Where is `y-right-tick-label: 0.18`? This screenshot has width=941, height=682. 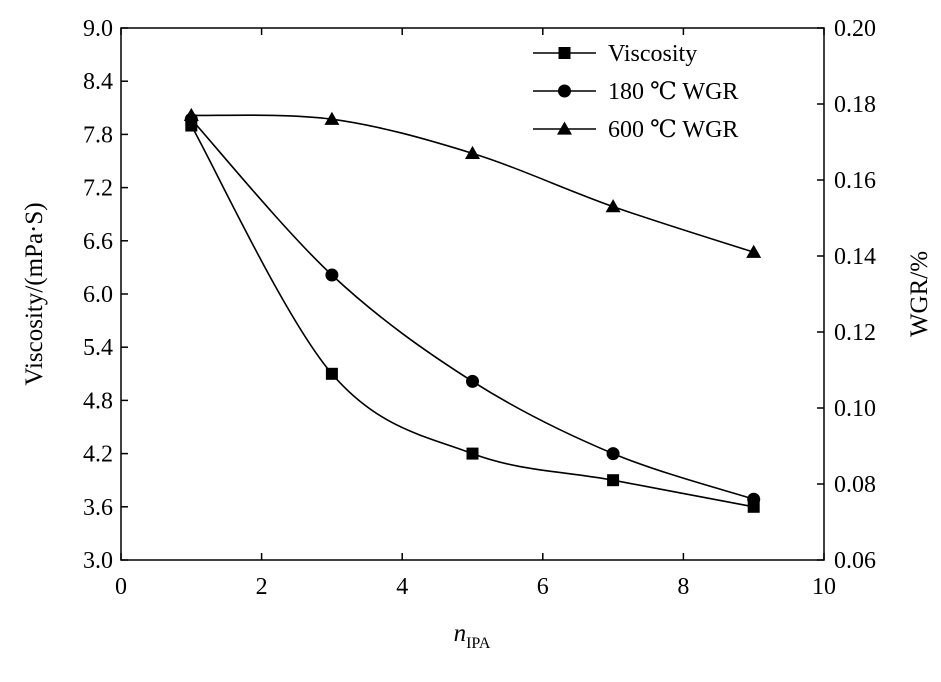
y-right-tick-label: 0.18 is located at coordinates (855, 105).